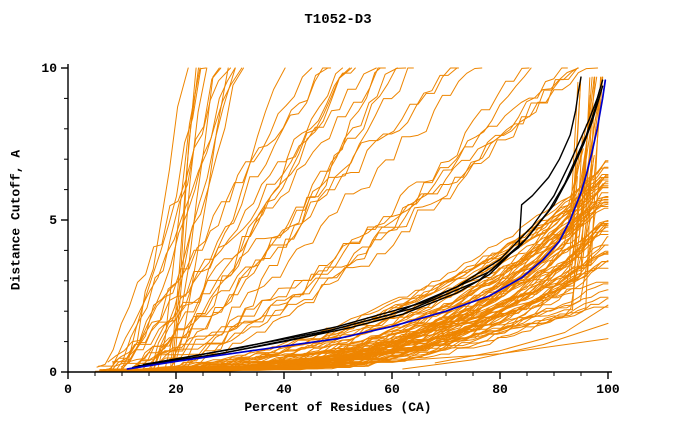 The height and width of the screenshot is (440, 680). I want to click on x-axis-title: Percent of Residues (CA), so click(338, 407).